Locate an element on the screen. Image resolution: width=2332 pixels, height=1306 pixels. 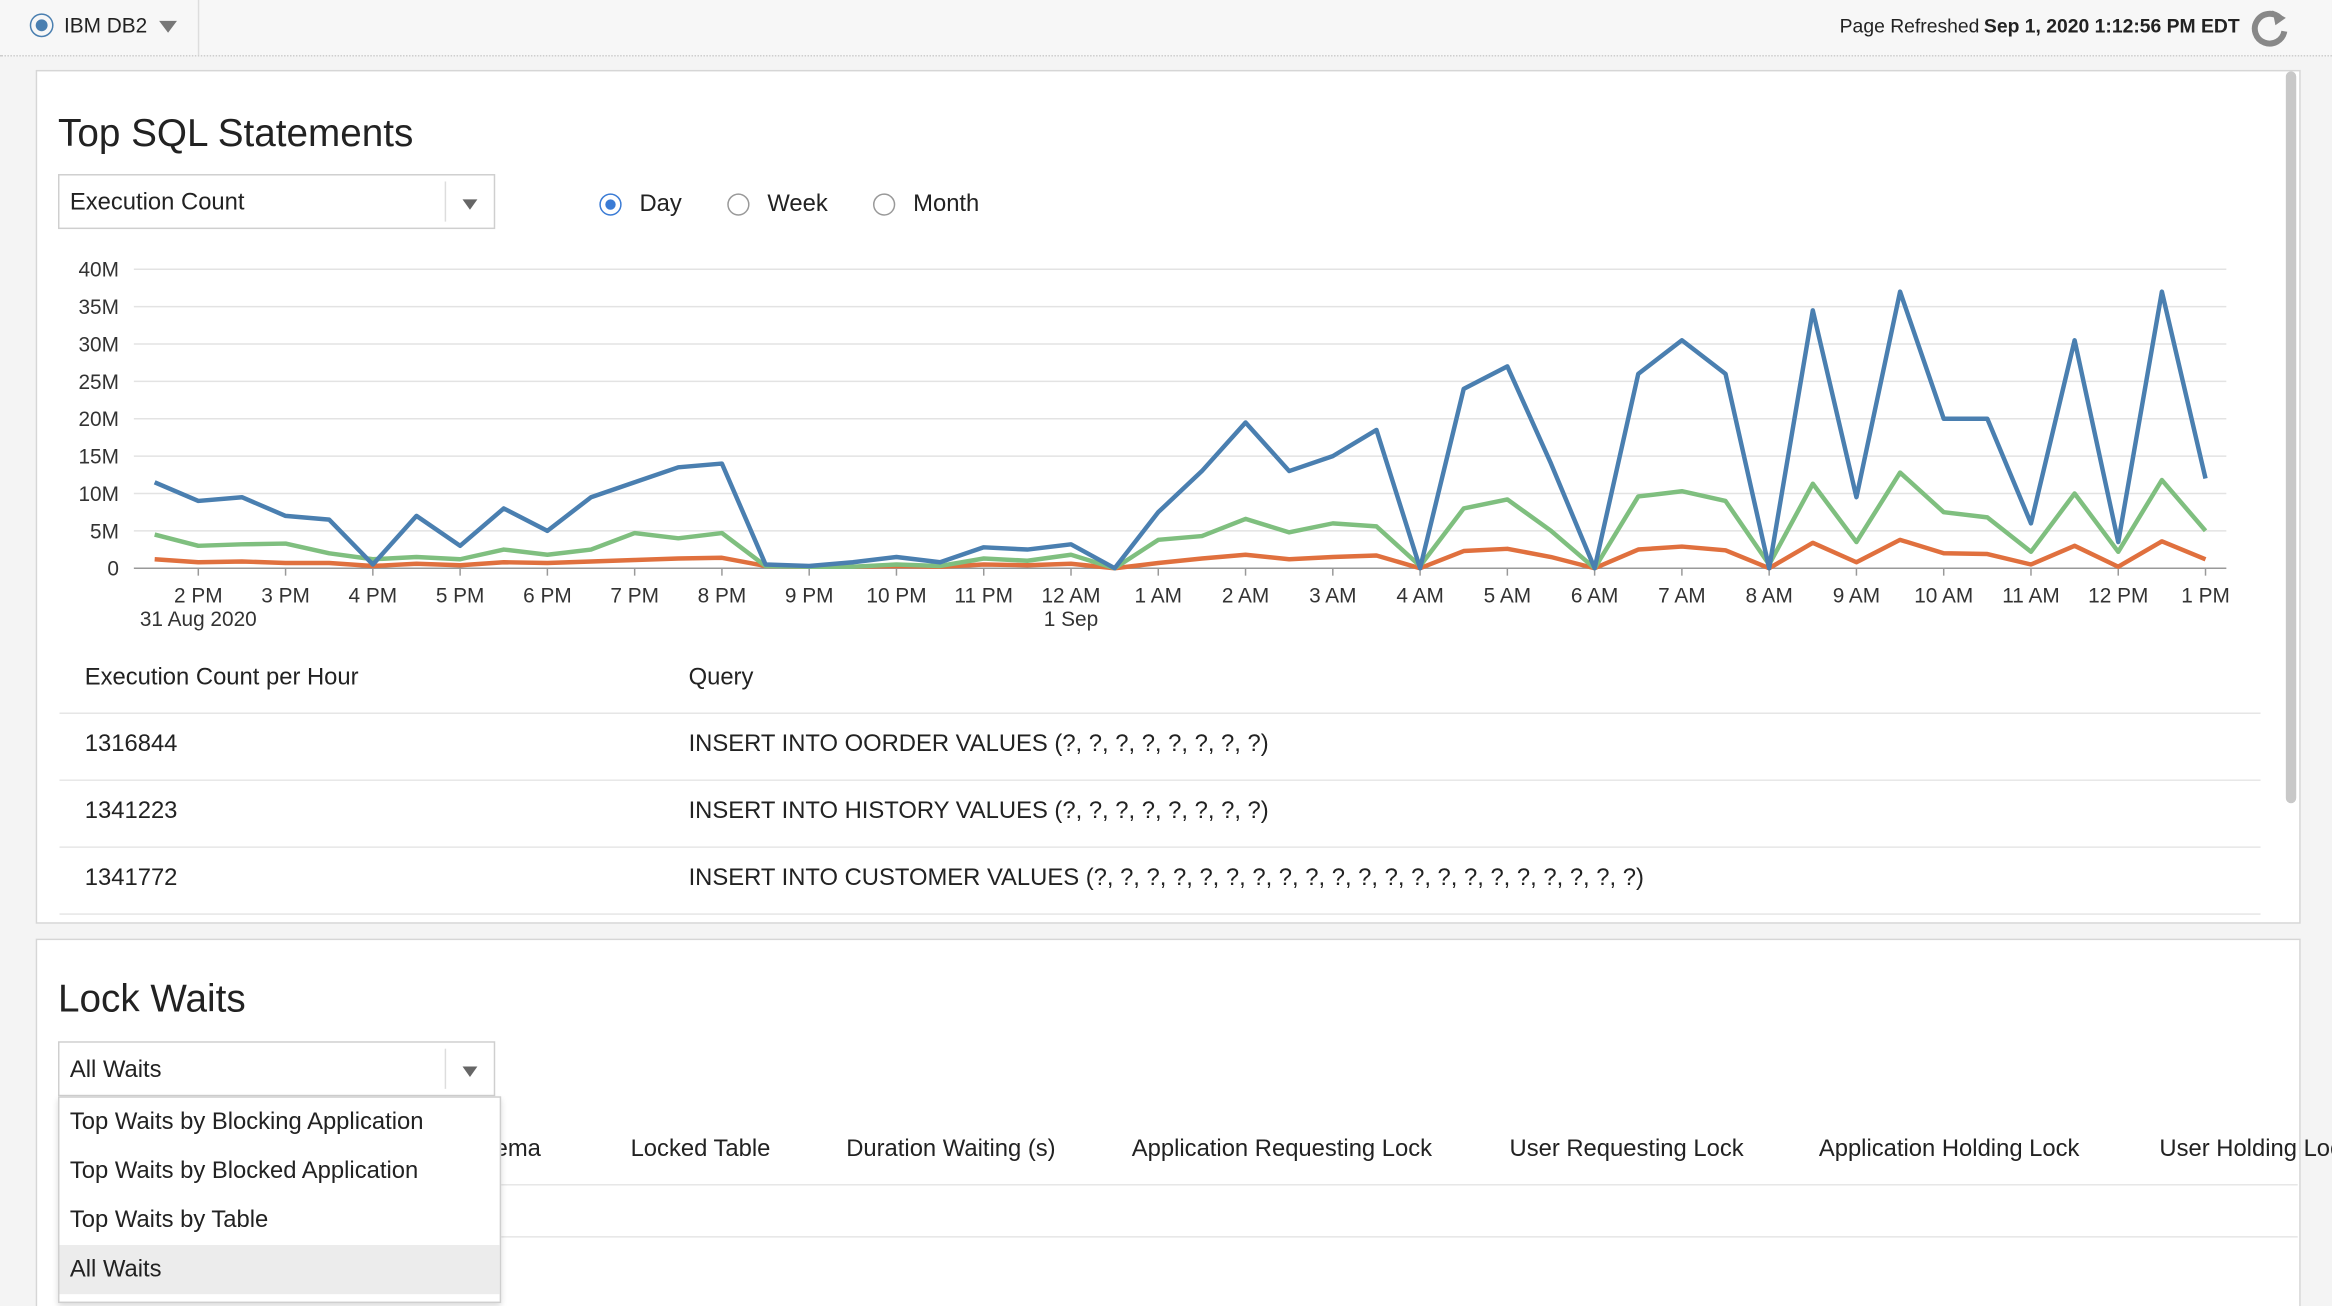
x-tick-label: 2 PM is located at coordinates (198, 595).